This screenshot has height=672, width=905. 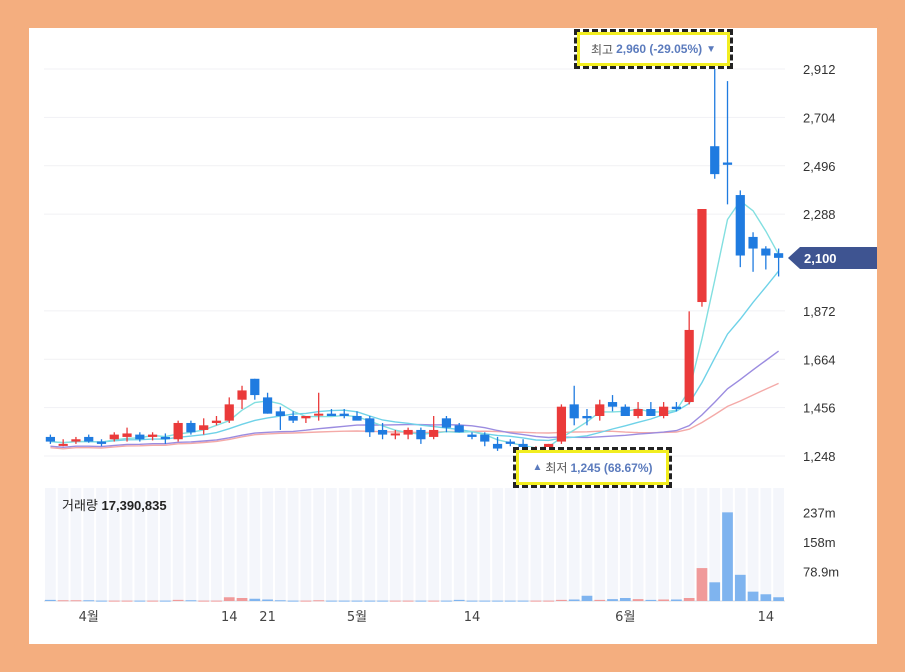 What do you see at coordinates (592, 467) in the screenshot?
I see `low-price-marker: ▲ 최저 1,245 (68.67%)` at bounding box center [592, 467].